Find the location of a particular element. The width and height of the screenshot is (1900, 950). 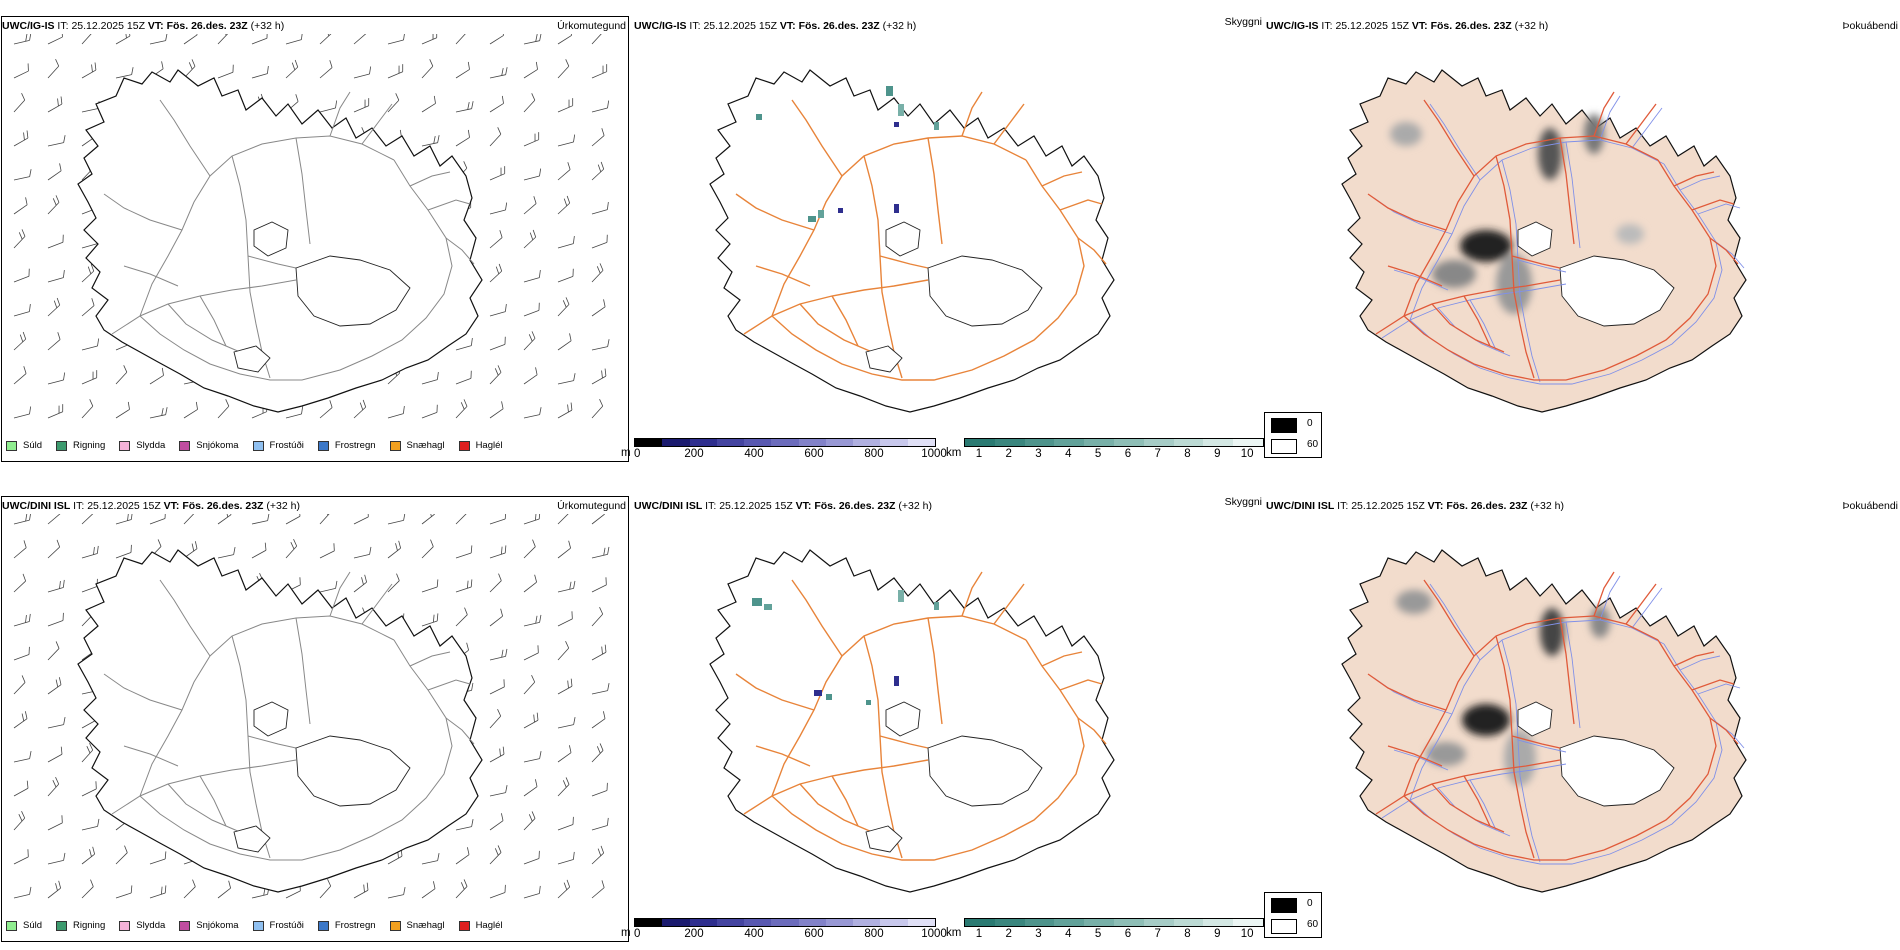

legend-label: Rigning is located at coordinates (89, 445).